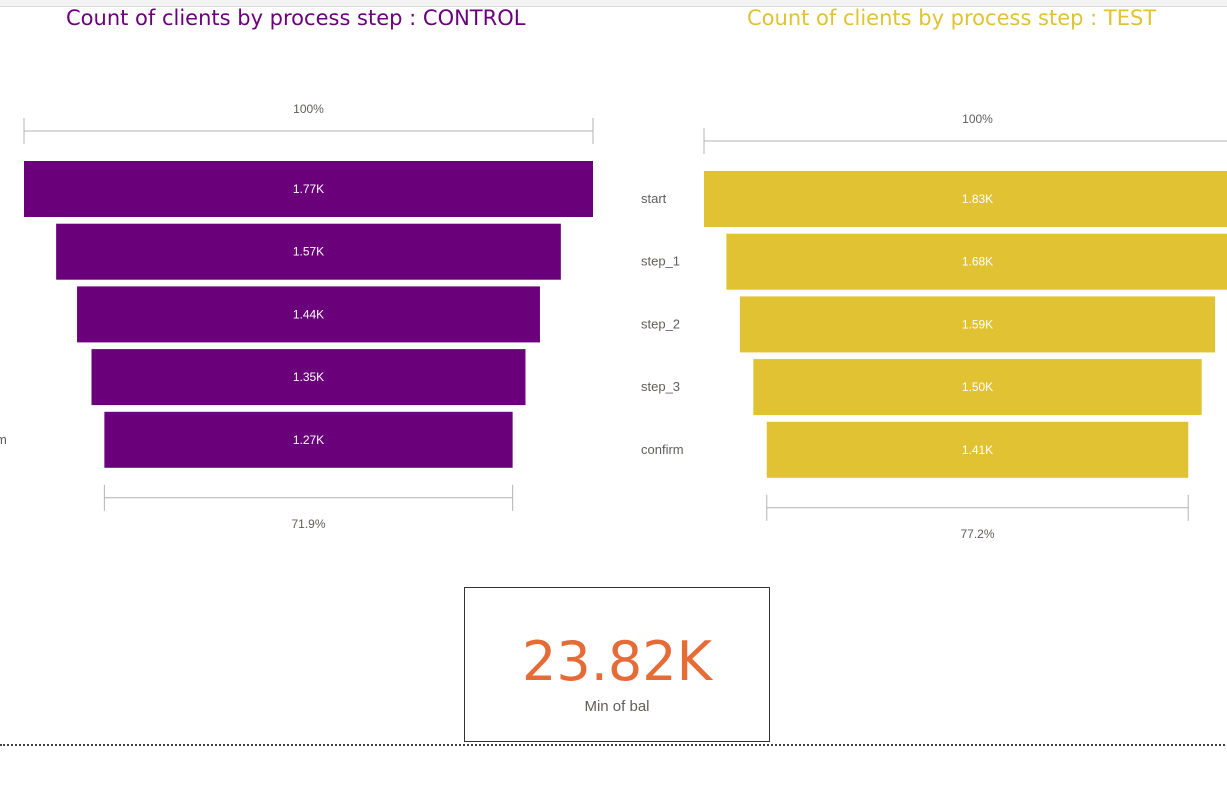  What do you see at coordinates (952, 18) in the screenshot?
I see `test-chart-title: Count of clients by process step : TEST` at bounding box center [952, 18].